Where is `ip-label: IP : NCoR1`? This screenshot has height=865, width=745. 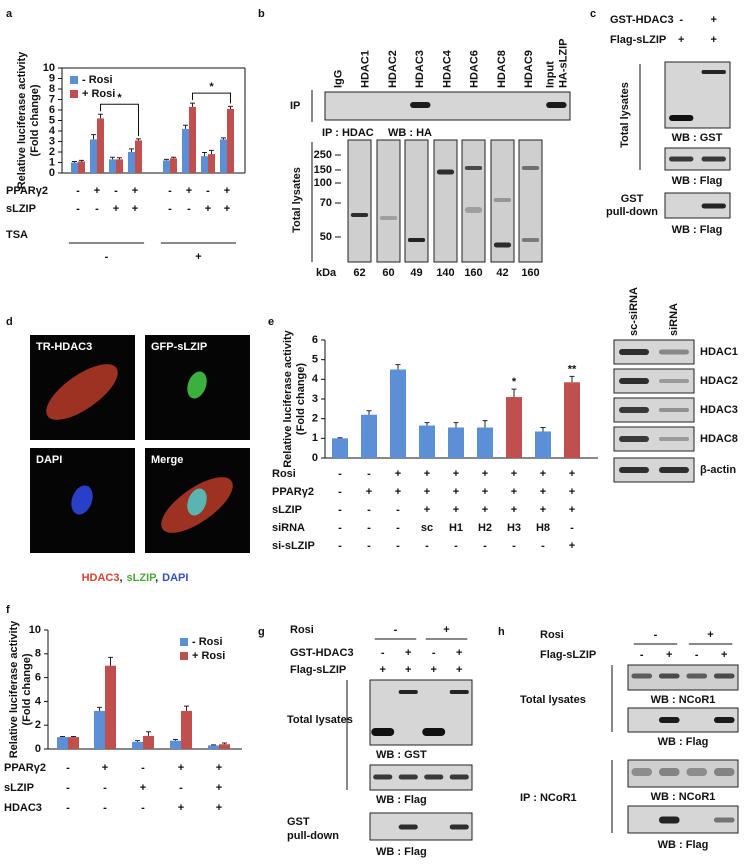
ip-label: IP : NCoR1 is located at coordinates (548, 798).